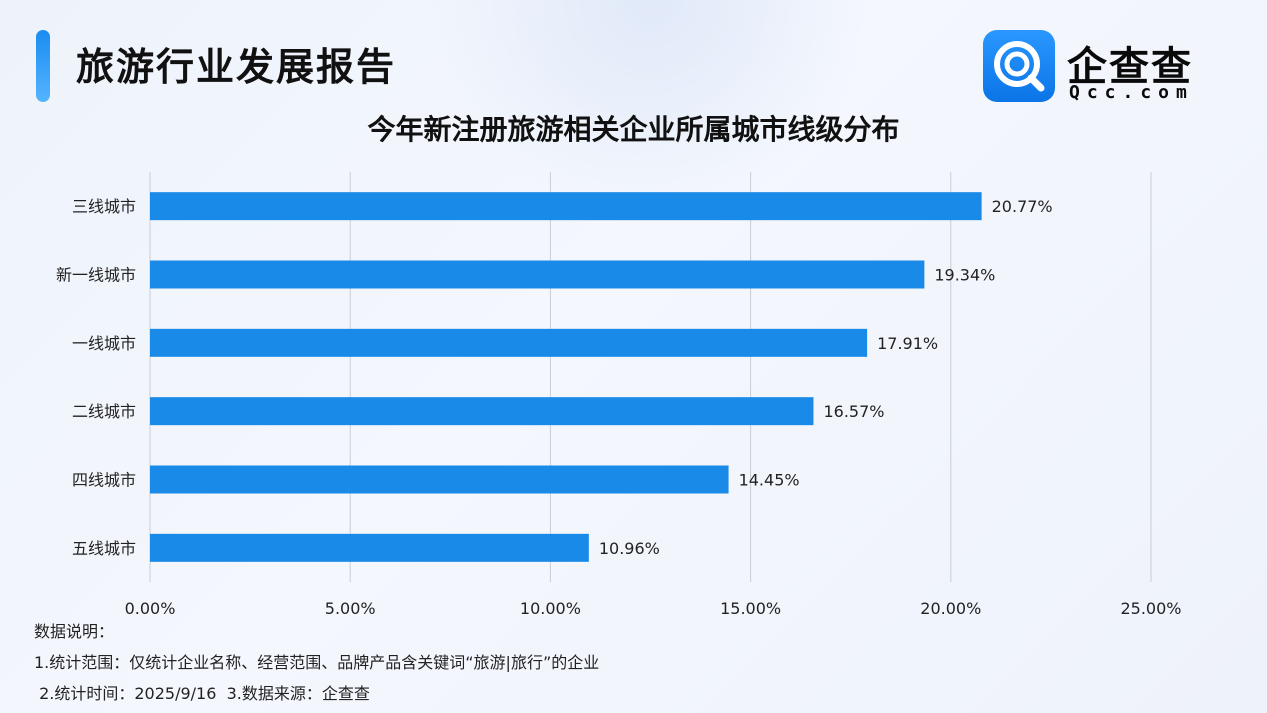  Describe the element at coordinates (1022, 206) in the screenshot. I see `data-label: 20.77%` at that location.